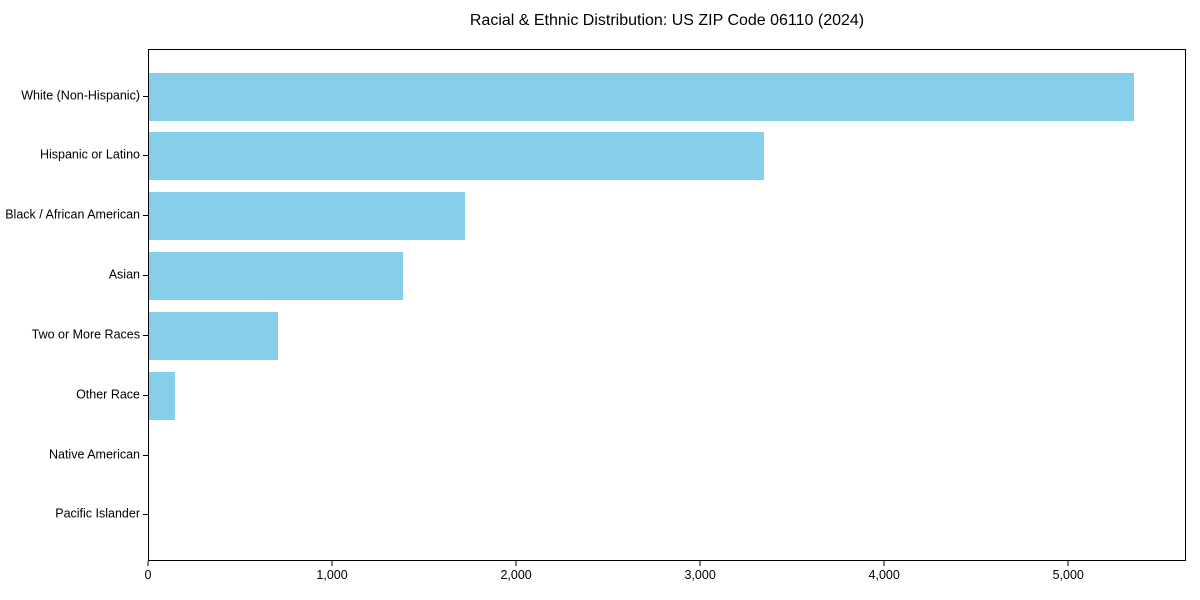 This screenshot has width=1200, height=600. I want to click on bar-black-african-american, so click(307, 216).